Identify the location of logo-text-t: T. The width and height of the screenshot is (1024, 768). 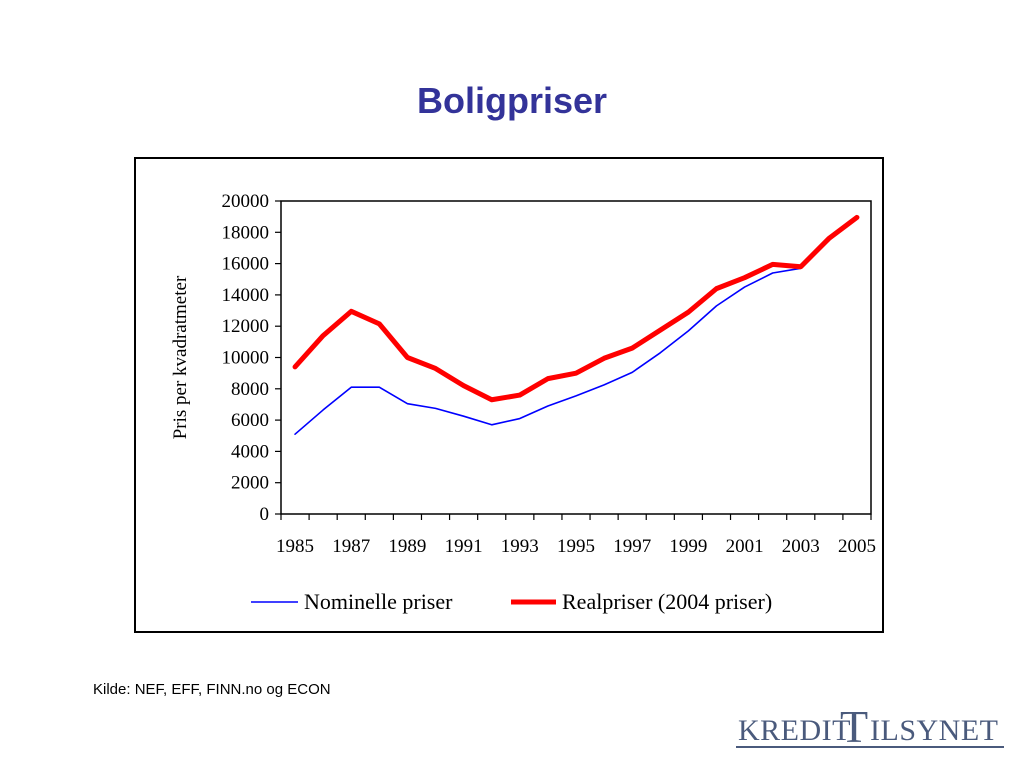
(854, 726).